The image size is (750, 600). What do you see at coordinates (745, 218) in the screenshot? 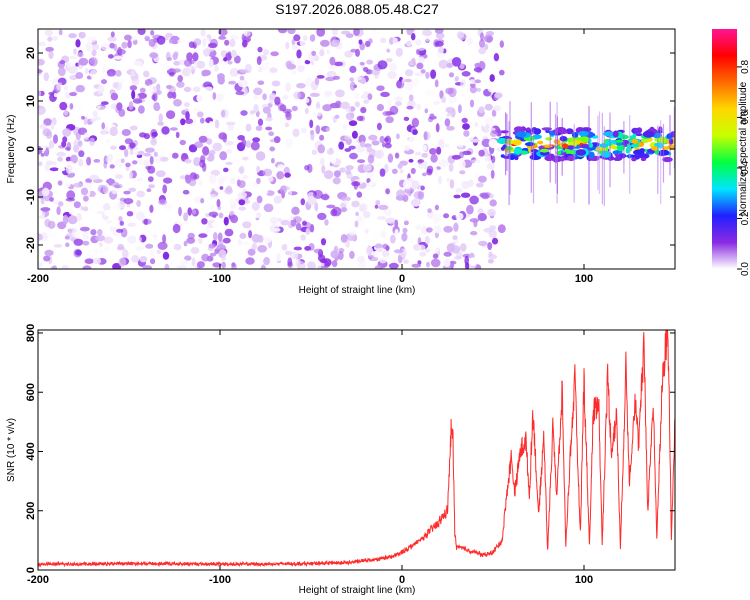
I see `colorbar-tick-label: 0.2` at bounding box center [745, 218].